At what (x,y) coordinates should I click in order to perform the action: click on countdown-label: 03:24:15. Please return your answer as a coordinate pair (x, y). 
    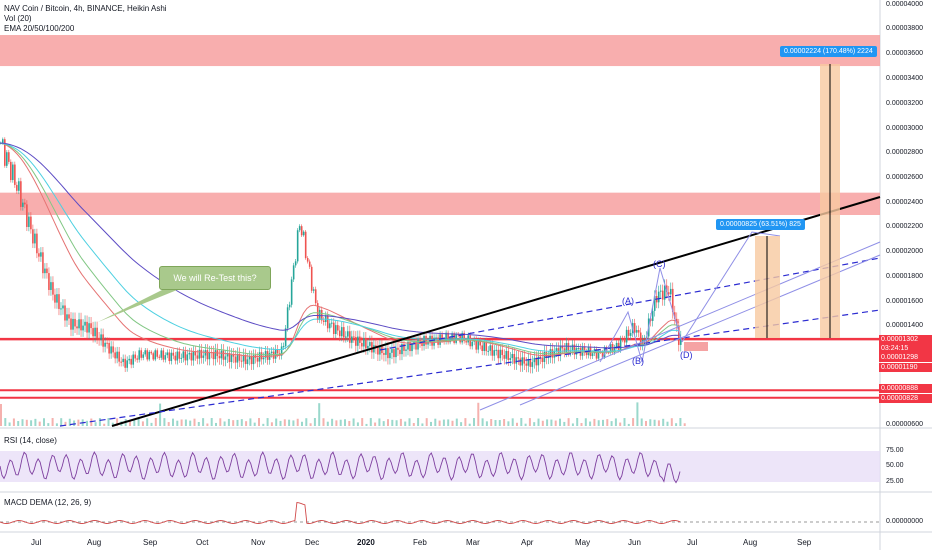
    Looking at the image, I should click on (905, 348).